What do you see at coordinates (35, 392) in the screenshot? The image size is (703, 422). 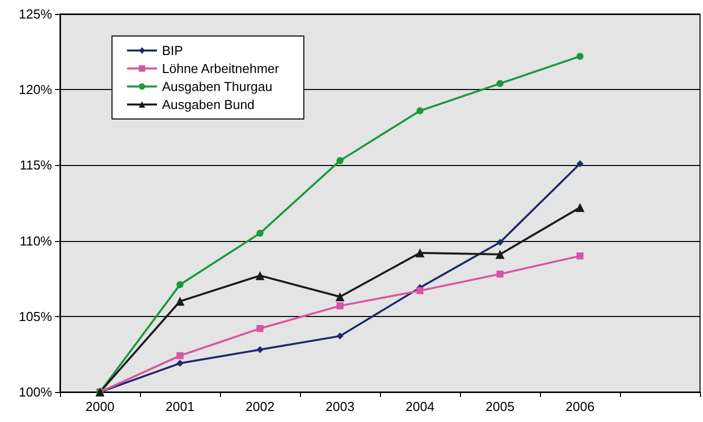 I see `y-tick-label: 100%` at bounding box center [35, 392].